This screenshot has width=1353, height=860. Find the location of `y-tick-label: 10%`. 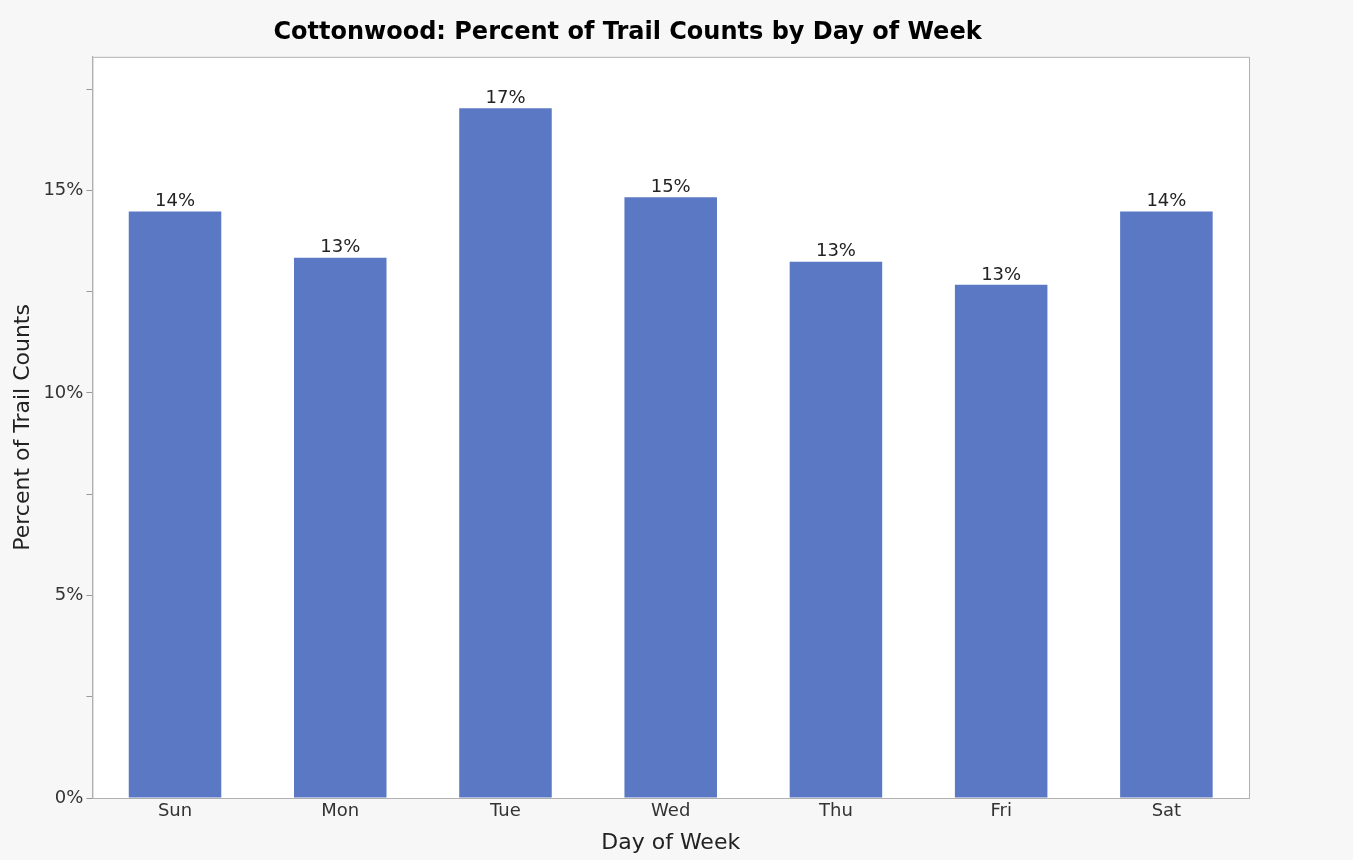

y-tick-label: 10% is located at coordinates (63, 391).